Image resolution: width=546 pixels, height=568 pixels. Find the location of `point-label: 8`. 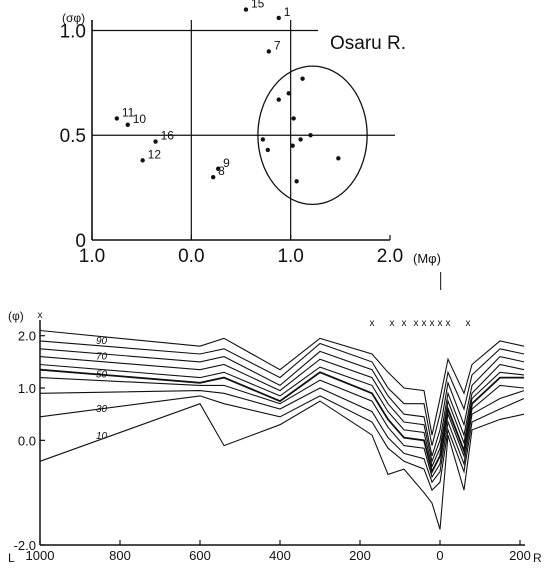

point-label: 8 is located at coordinates (221, 171).